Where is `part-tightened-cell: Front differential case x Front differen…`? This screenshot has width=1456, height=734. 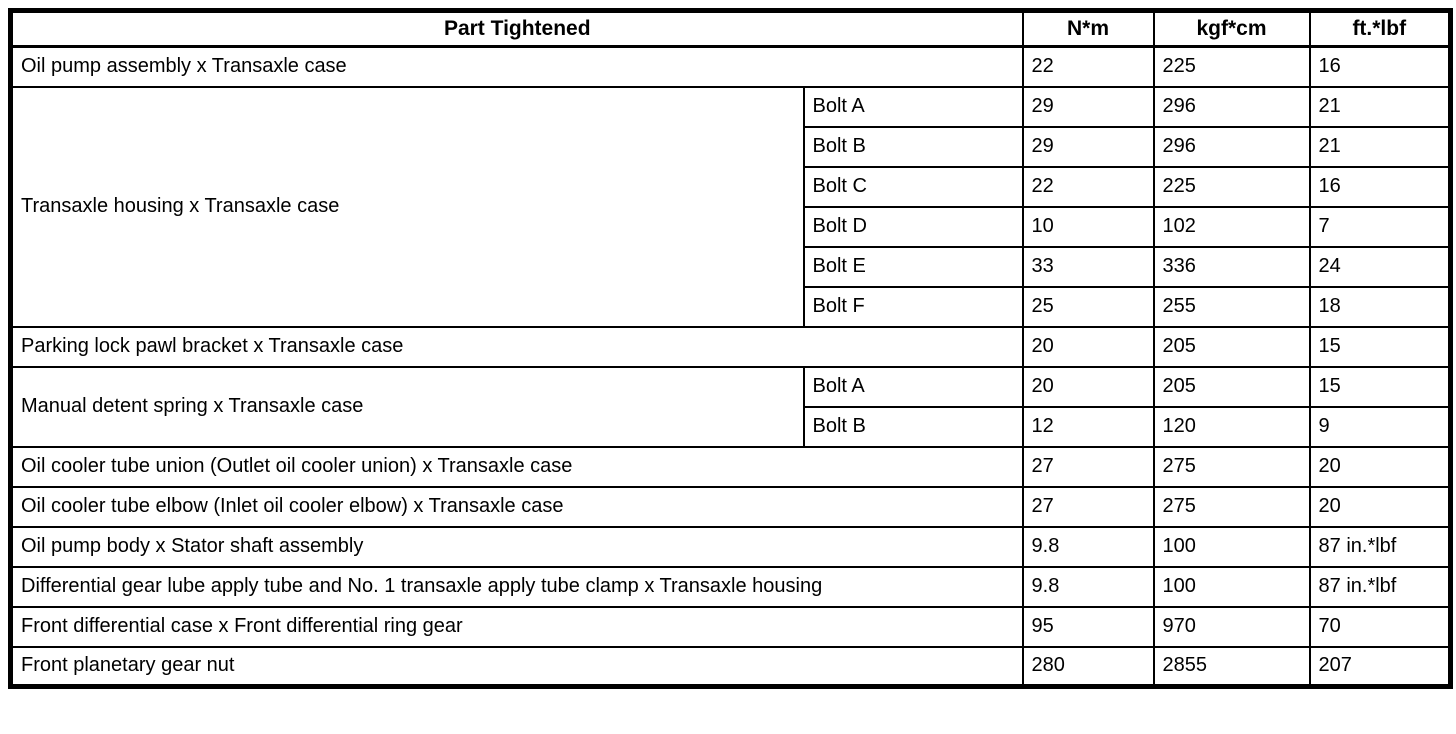
part-tightened-cell: Front differential case x Front differen… is located at coordinates (516, 626).